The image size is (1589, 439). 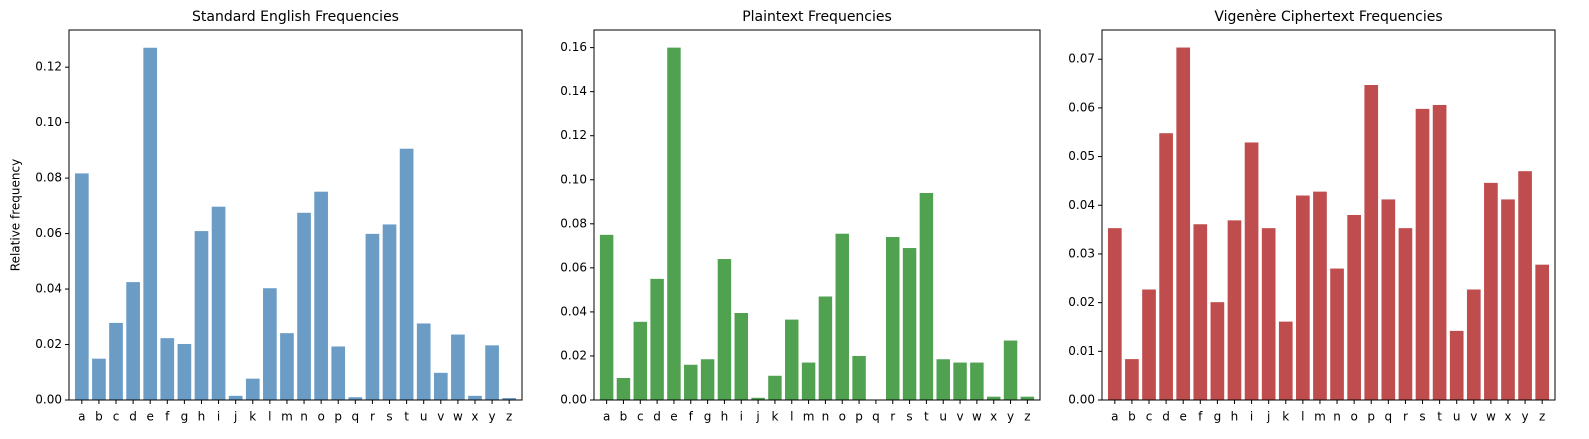 I want to click on x-tick-label: a, so click(x=606, y=417).